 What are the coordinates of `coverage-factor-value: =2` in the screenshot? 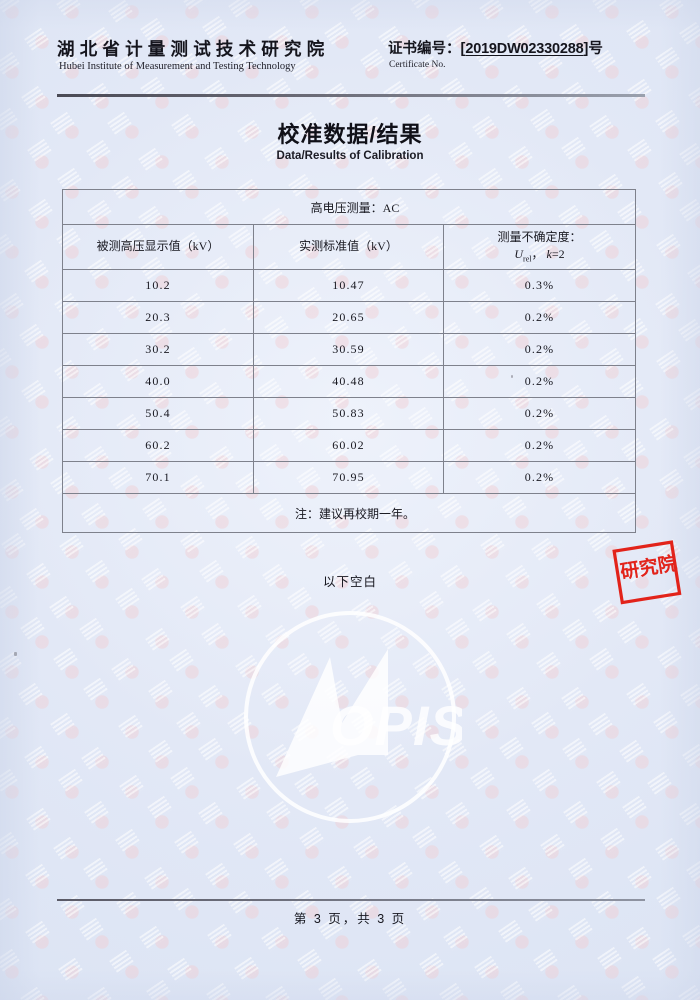 It's located at (558, 254).